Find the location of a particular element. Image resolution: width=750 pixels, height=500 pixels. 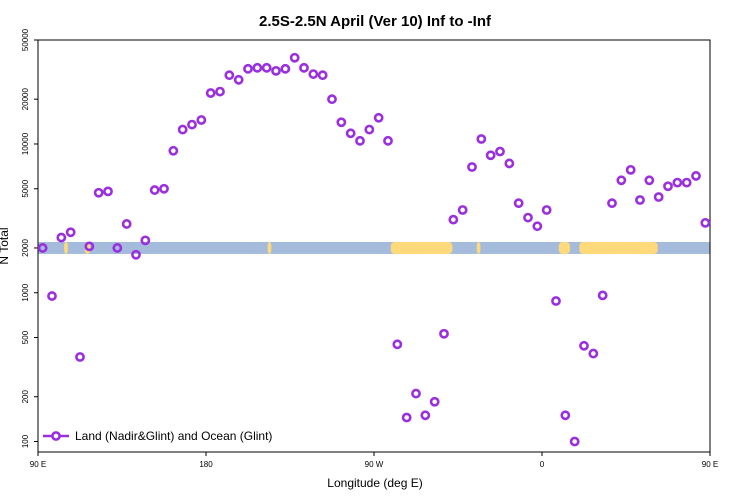

y-tick-label: 1000 is located at coordinates (25, 292).